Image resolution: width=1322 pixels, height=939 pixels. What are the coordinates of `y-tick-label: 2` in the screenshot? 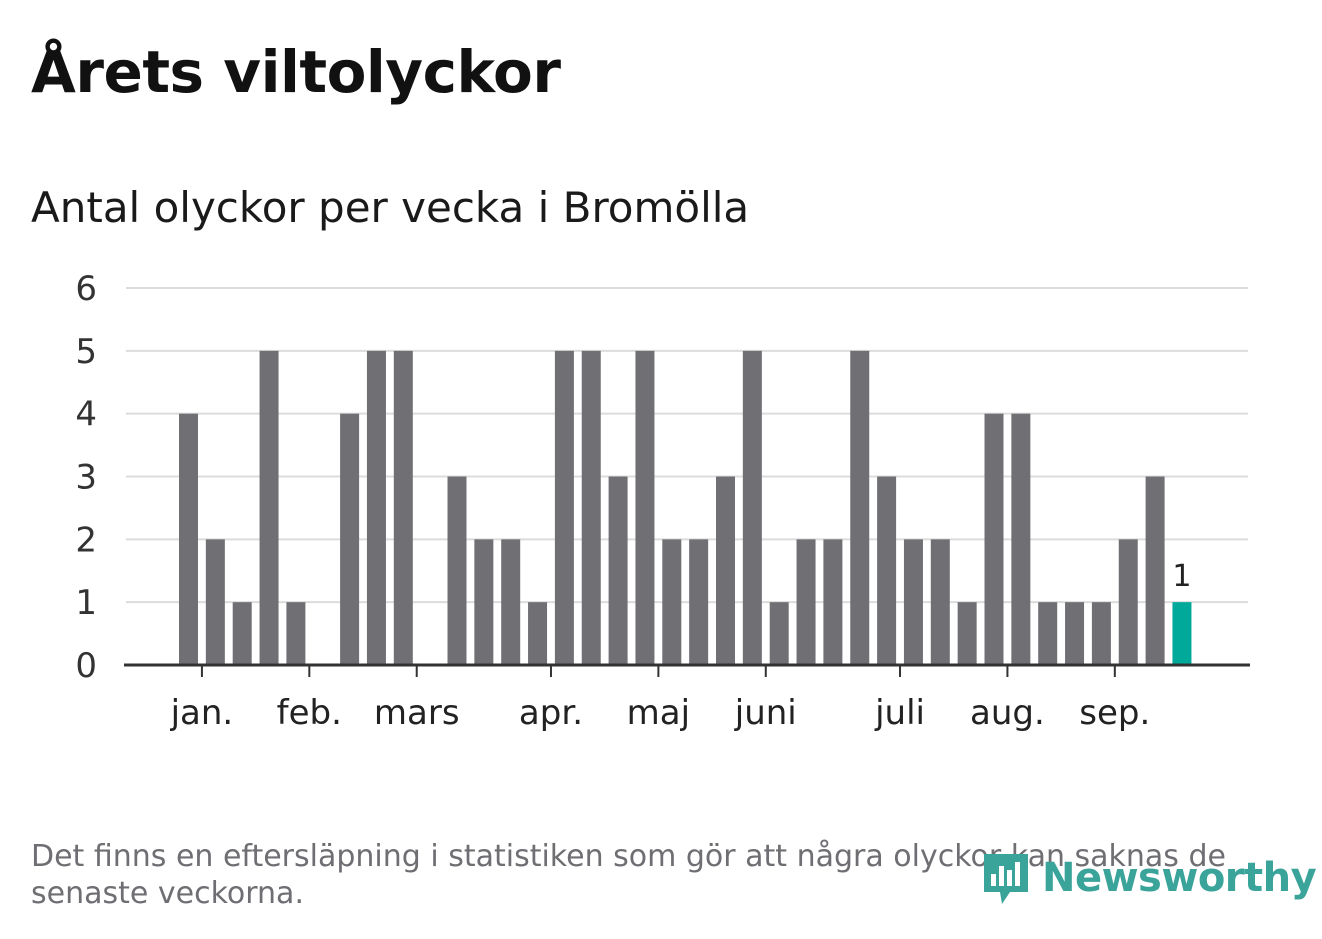 It's located at (86, 540).